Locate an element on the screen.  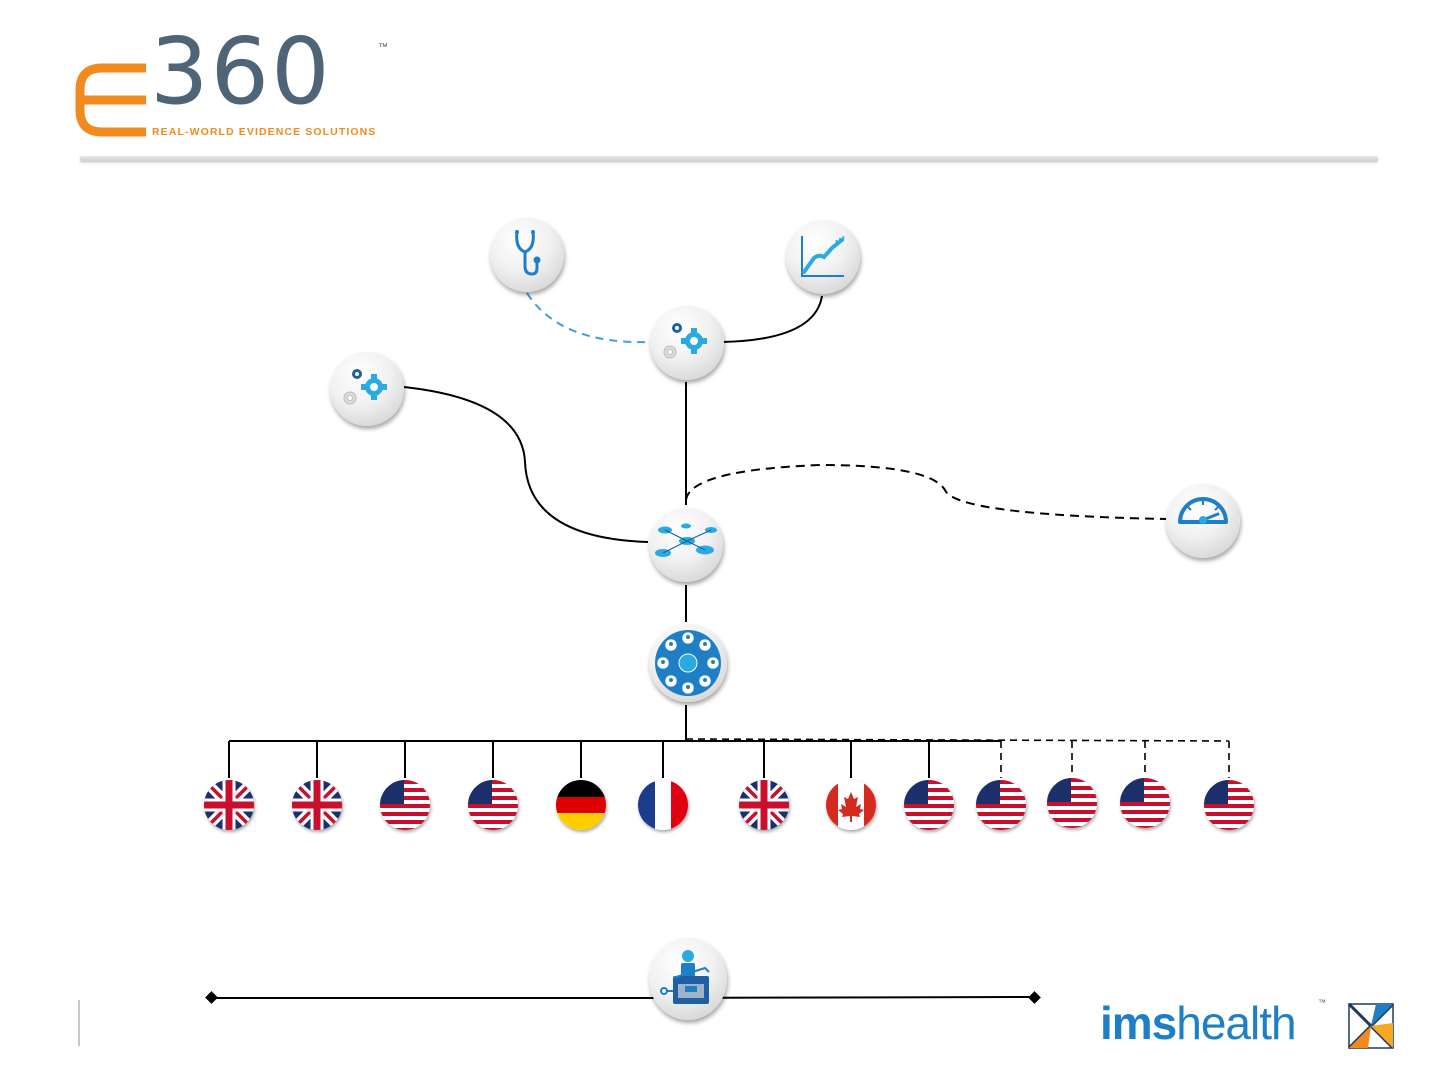
france-flag-icon is located at coordinates (663, 805).